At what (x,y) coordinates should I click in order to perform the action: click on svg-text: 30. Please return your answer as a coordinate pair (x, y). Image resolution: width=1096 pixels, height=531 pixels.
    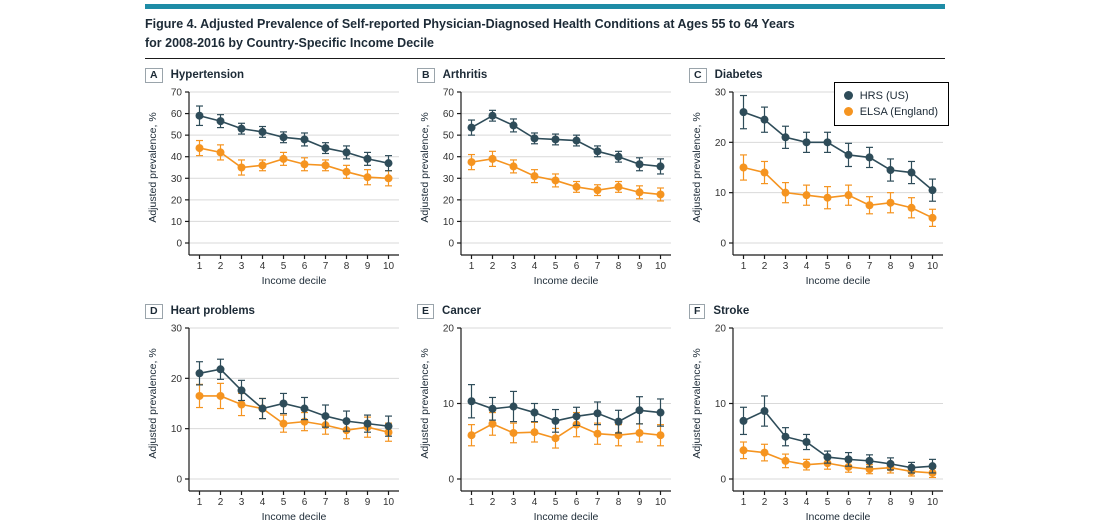
    Looking at the image, I should click on (177, 328).